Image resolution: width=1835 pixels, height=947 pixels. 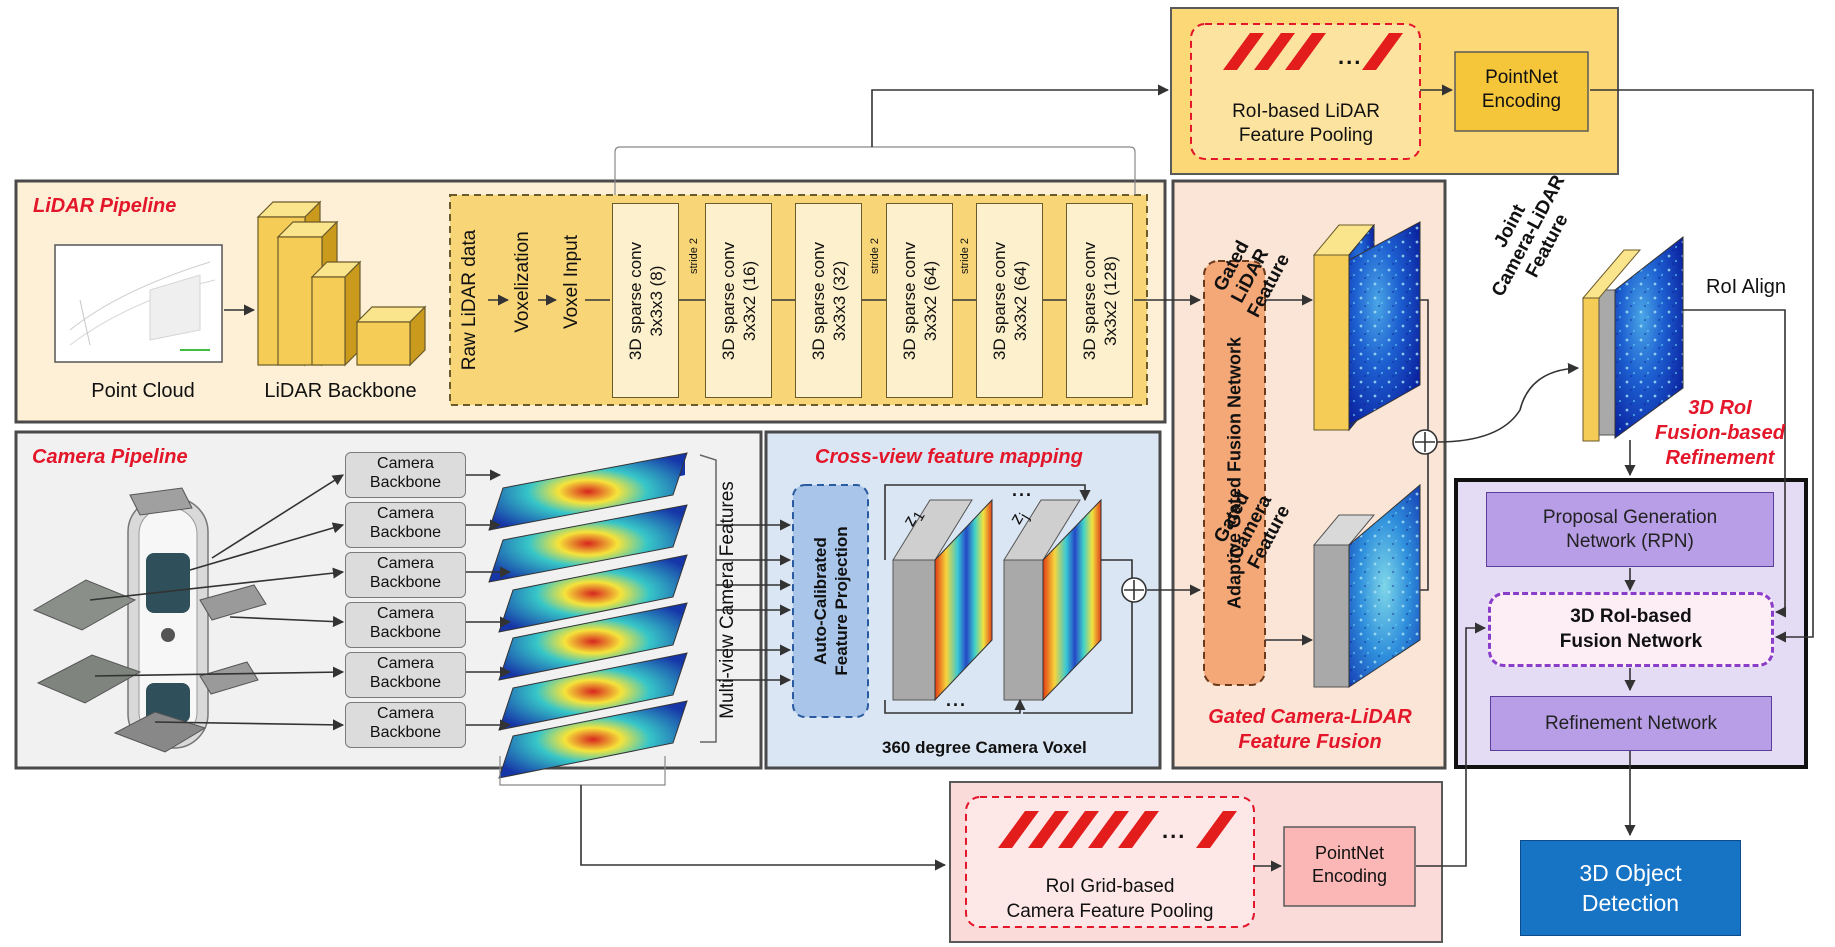 What do you see at coordinates (1366, 326) in the screenshot?
I see `gated-lidar-feature-cube` at bounding box center [1366, 326].